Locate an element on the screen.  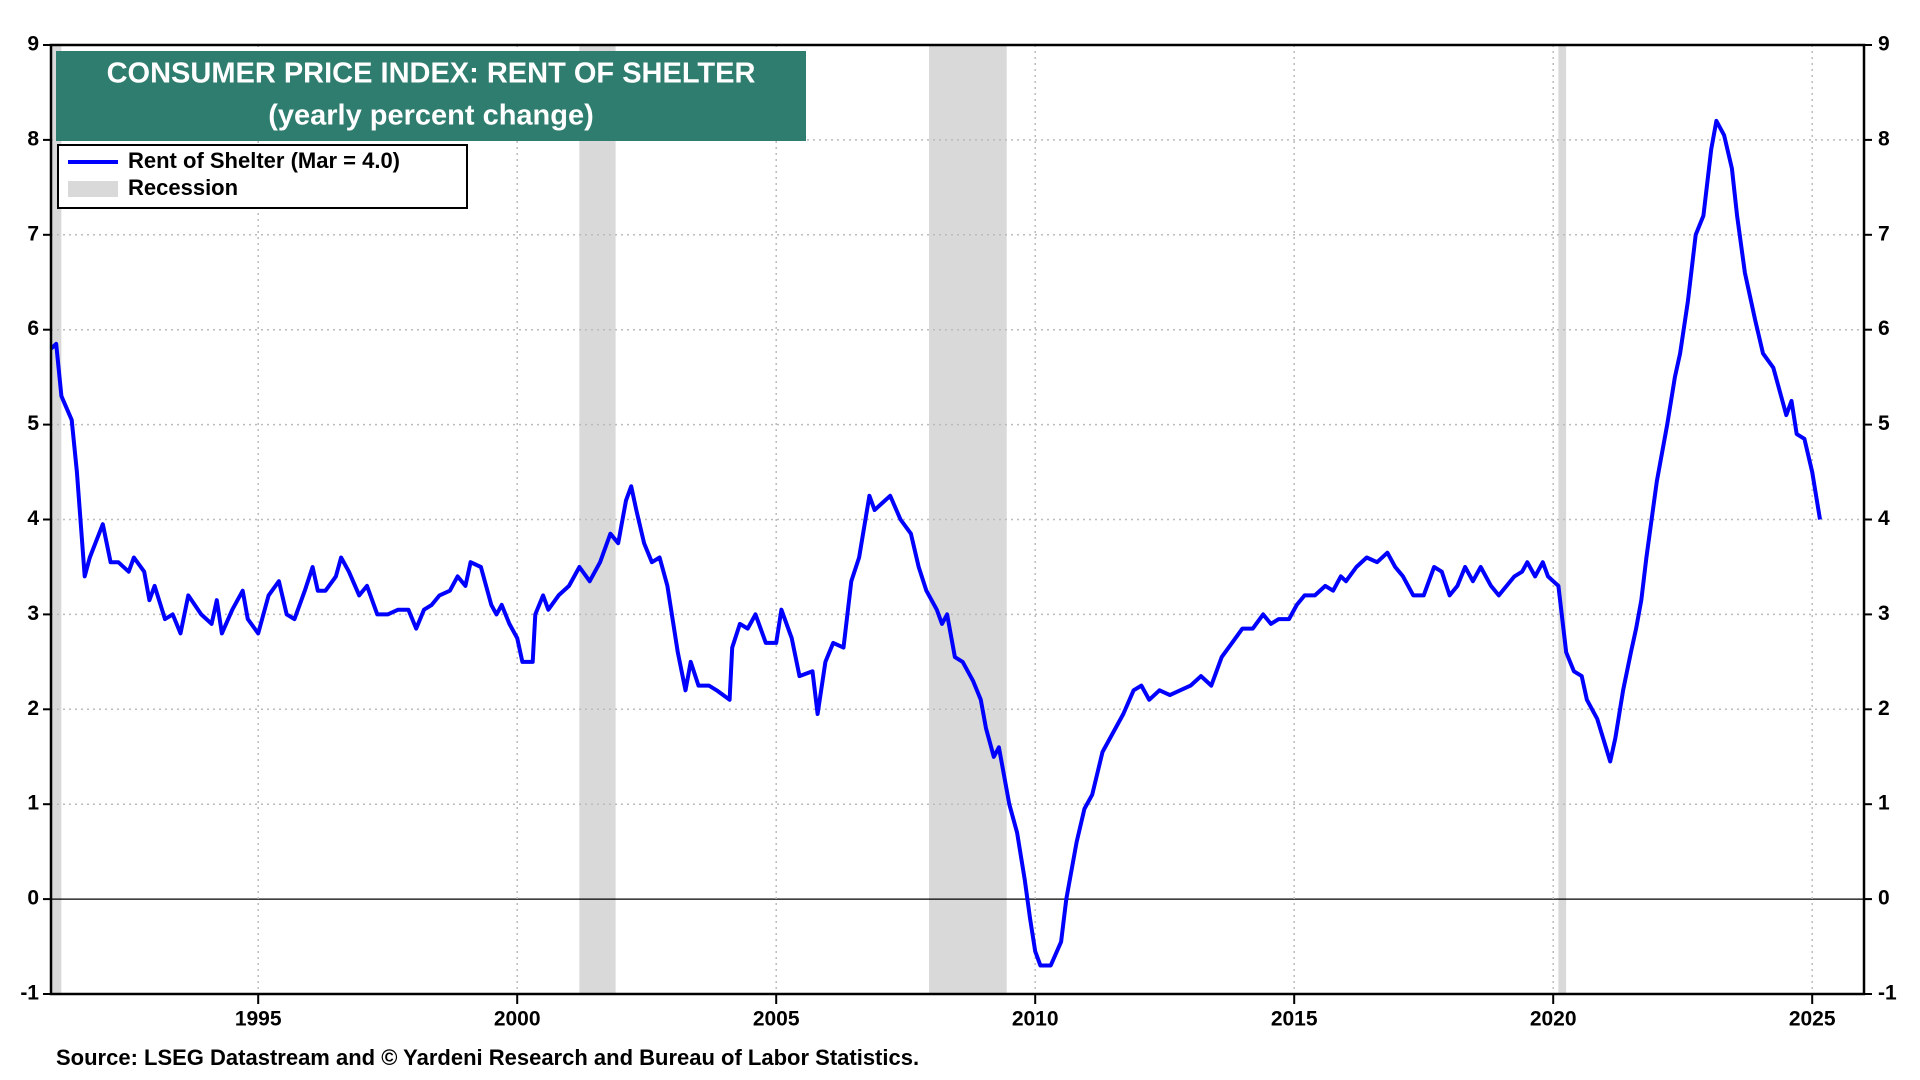
y2-tick-label: 2 is located at coordinates (1884, 708).